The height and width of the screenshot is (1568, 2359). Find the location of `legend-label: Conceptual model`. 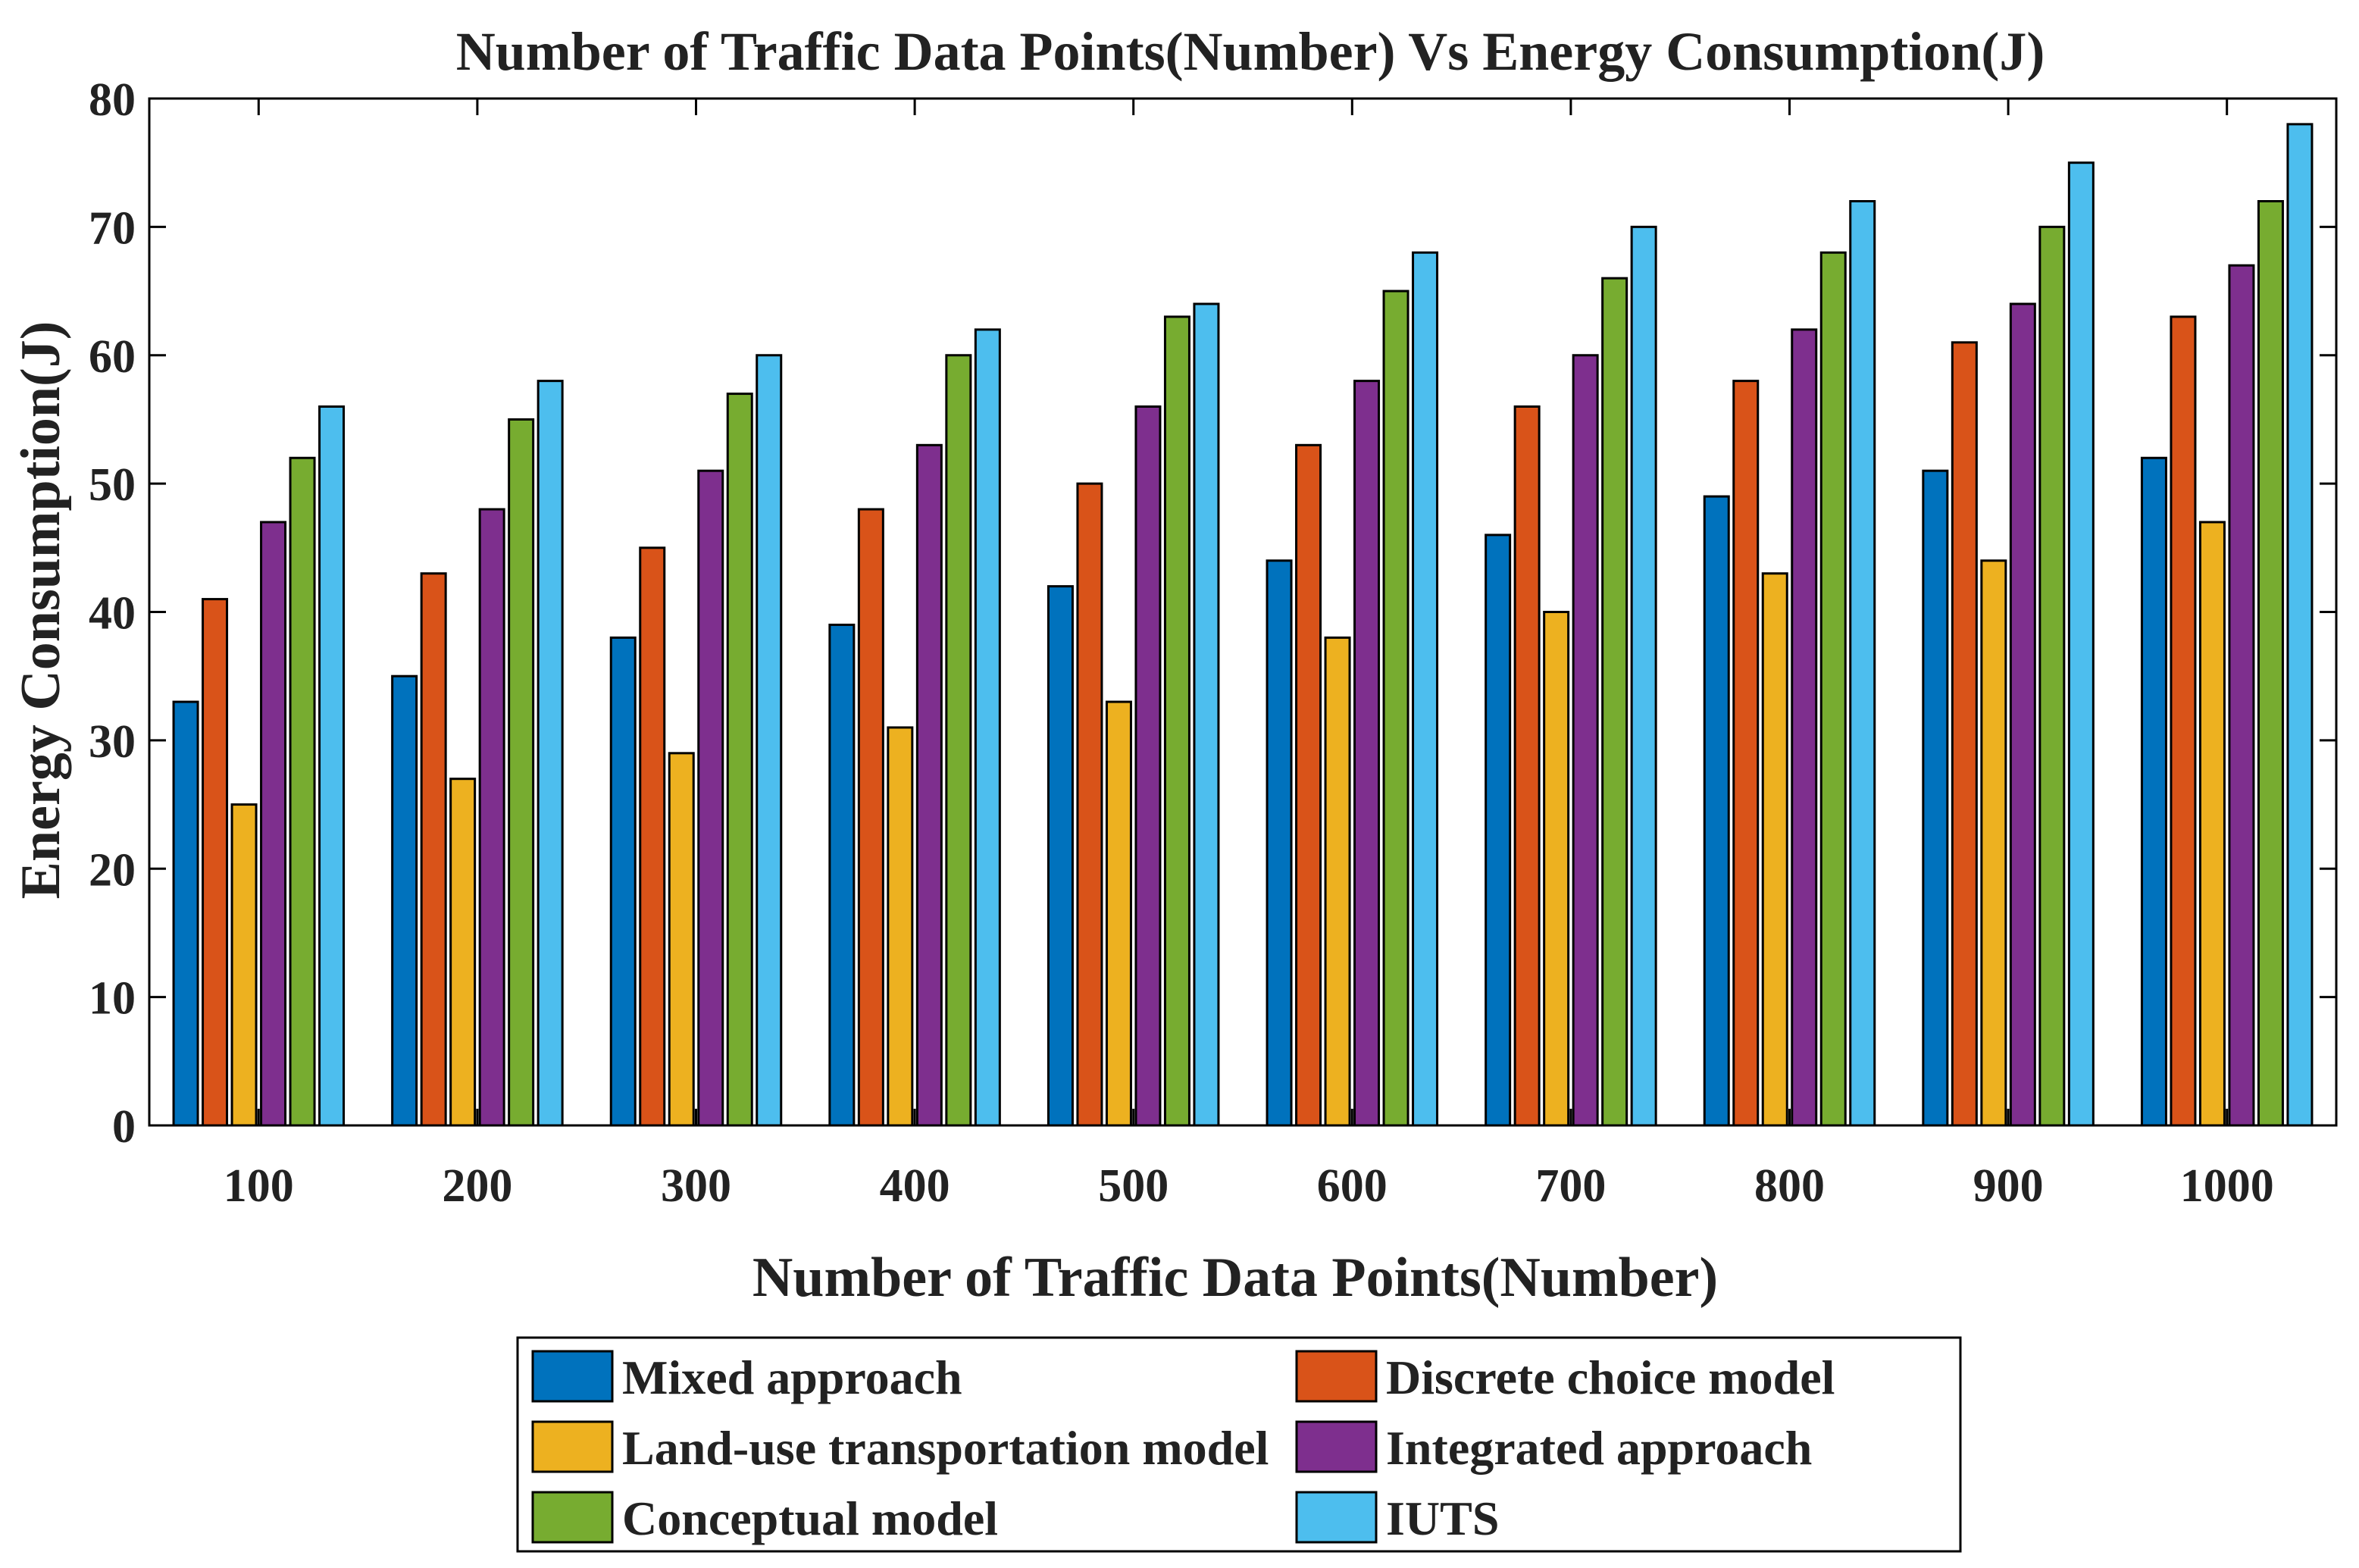

legend-label: Conceptual model is located at coordinates (810, 1518).